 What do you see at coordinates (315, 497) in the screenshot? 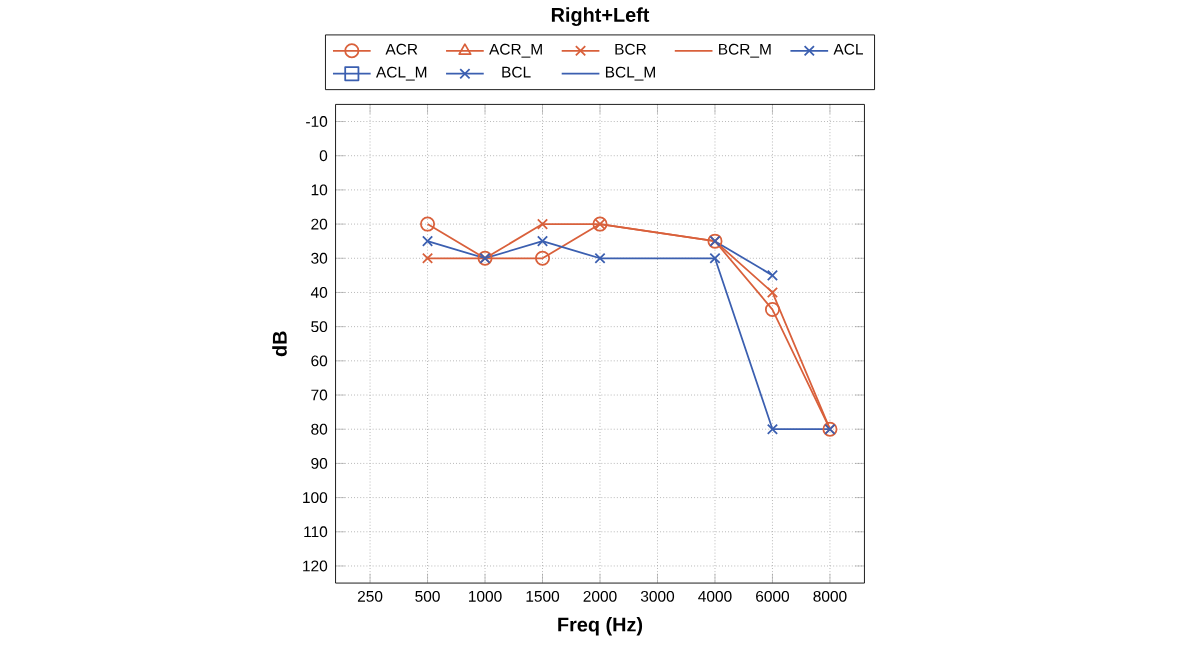
I see `y-tick-label: 100` at bounding box center [315, 497].